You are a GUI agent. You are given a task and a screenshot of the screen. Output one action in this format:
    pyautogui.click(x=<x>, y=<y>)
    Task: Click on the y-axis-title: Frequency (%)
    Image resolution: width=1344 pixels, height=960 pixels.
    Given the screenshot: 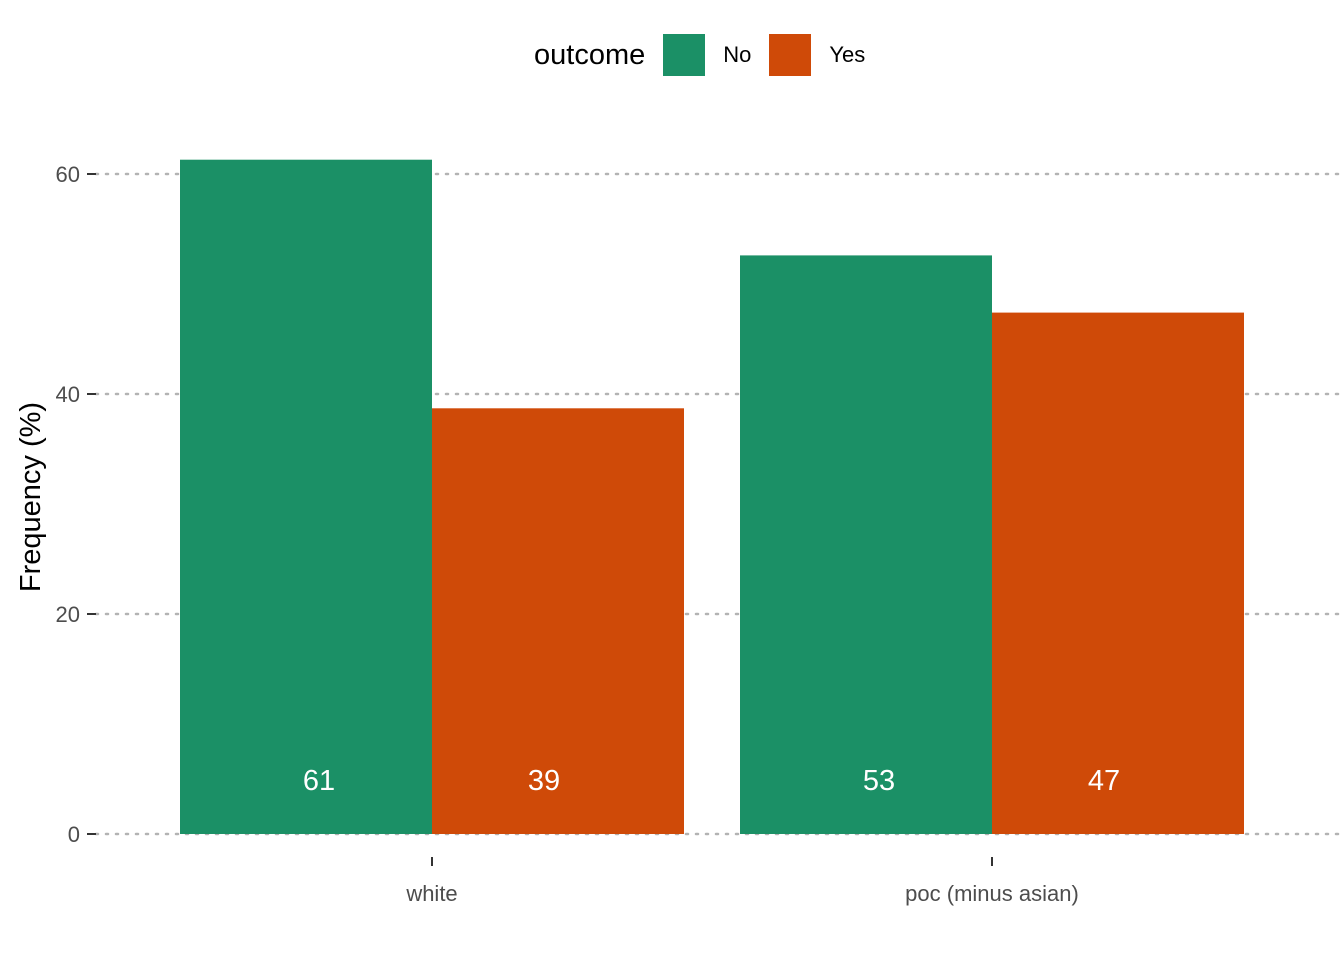 What is the action you would take?
    pyautogui.click(x=31, y=497)
    